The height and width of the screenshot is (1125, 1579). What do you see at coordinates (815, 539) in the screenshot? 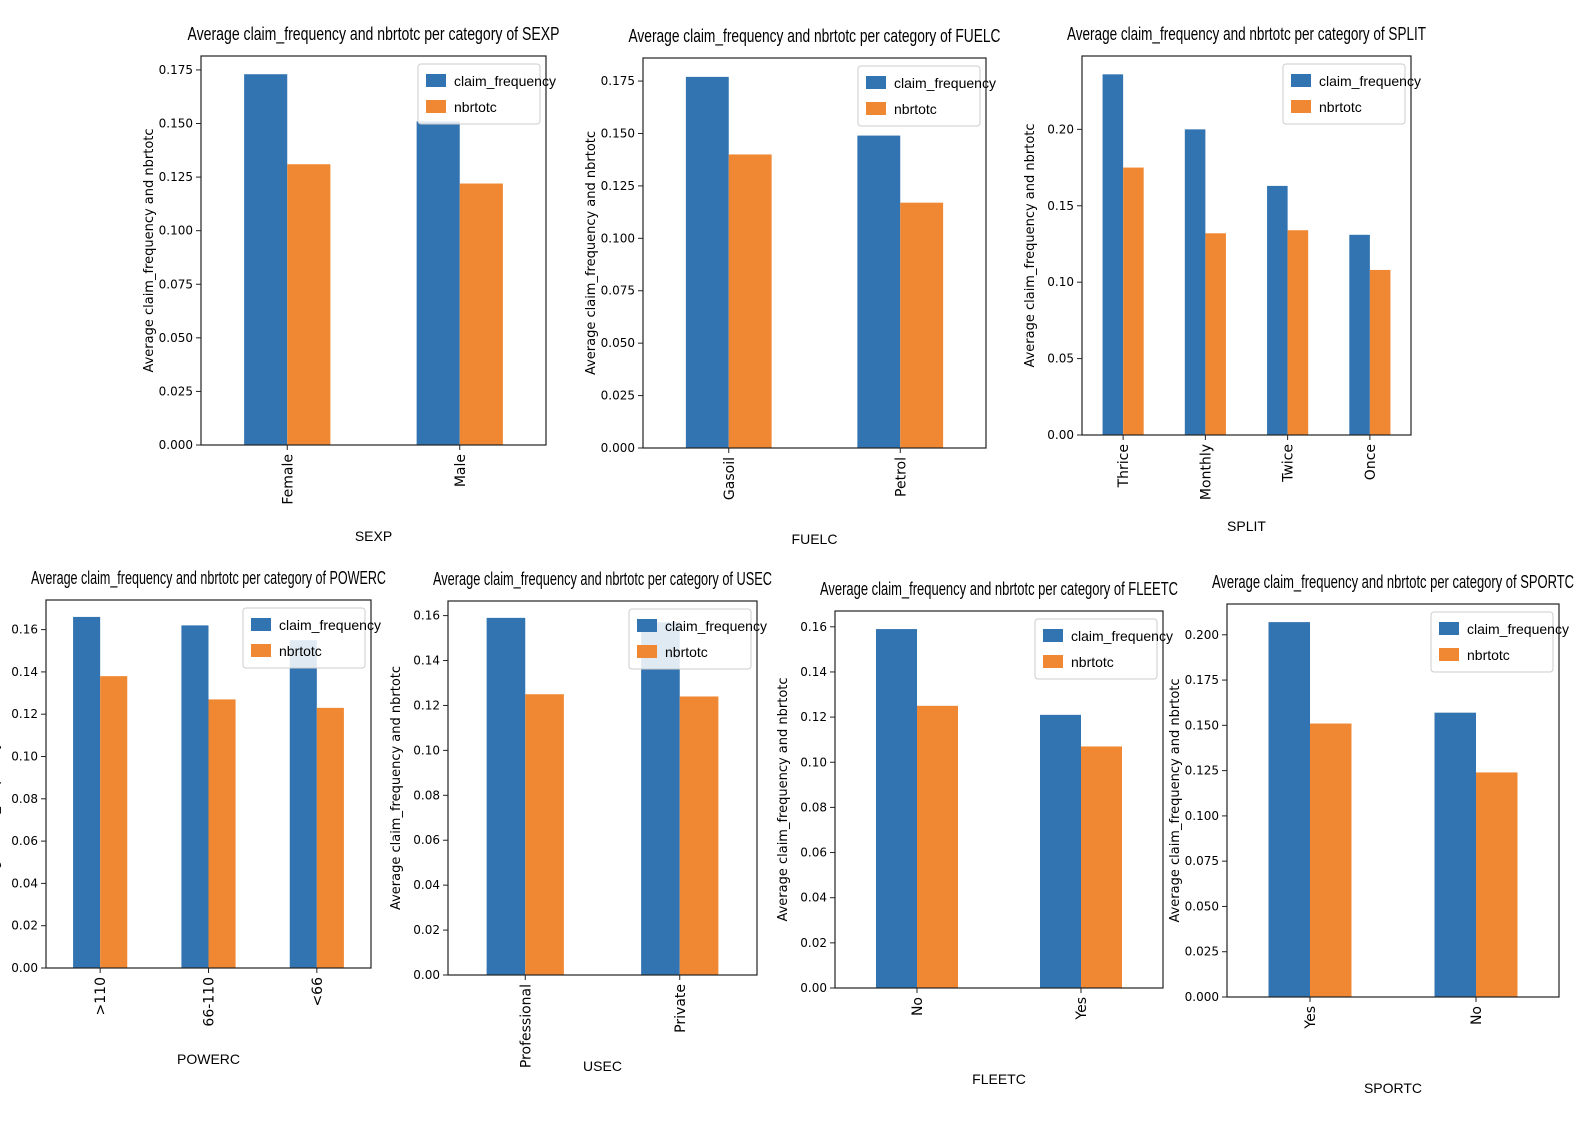
I see `x-axis-label: FUELC` at bounding box center [815, 539].